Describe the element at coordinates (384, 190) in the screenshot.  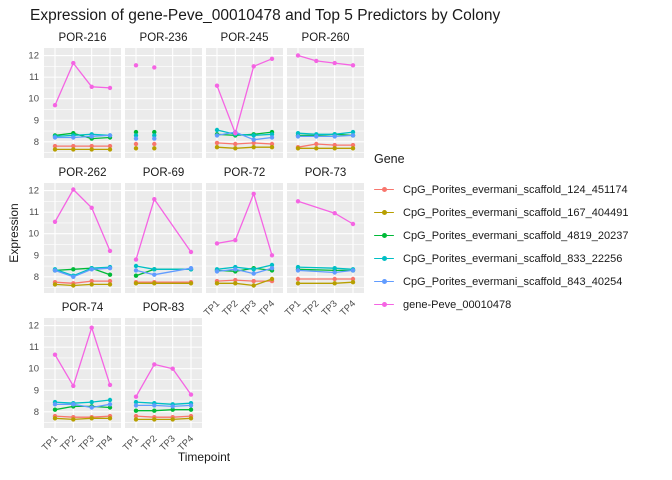
I see `legend-line-dot-marker` at that location.